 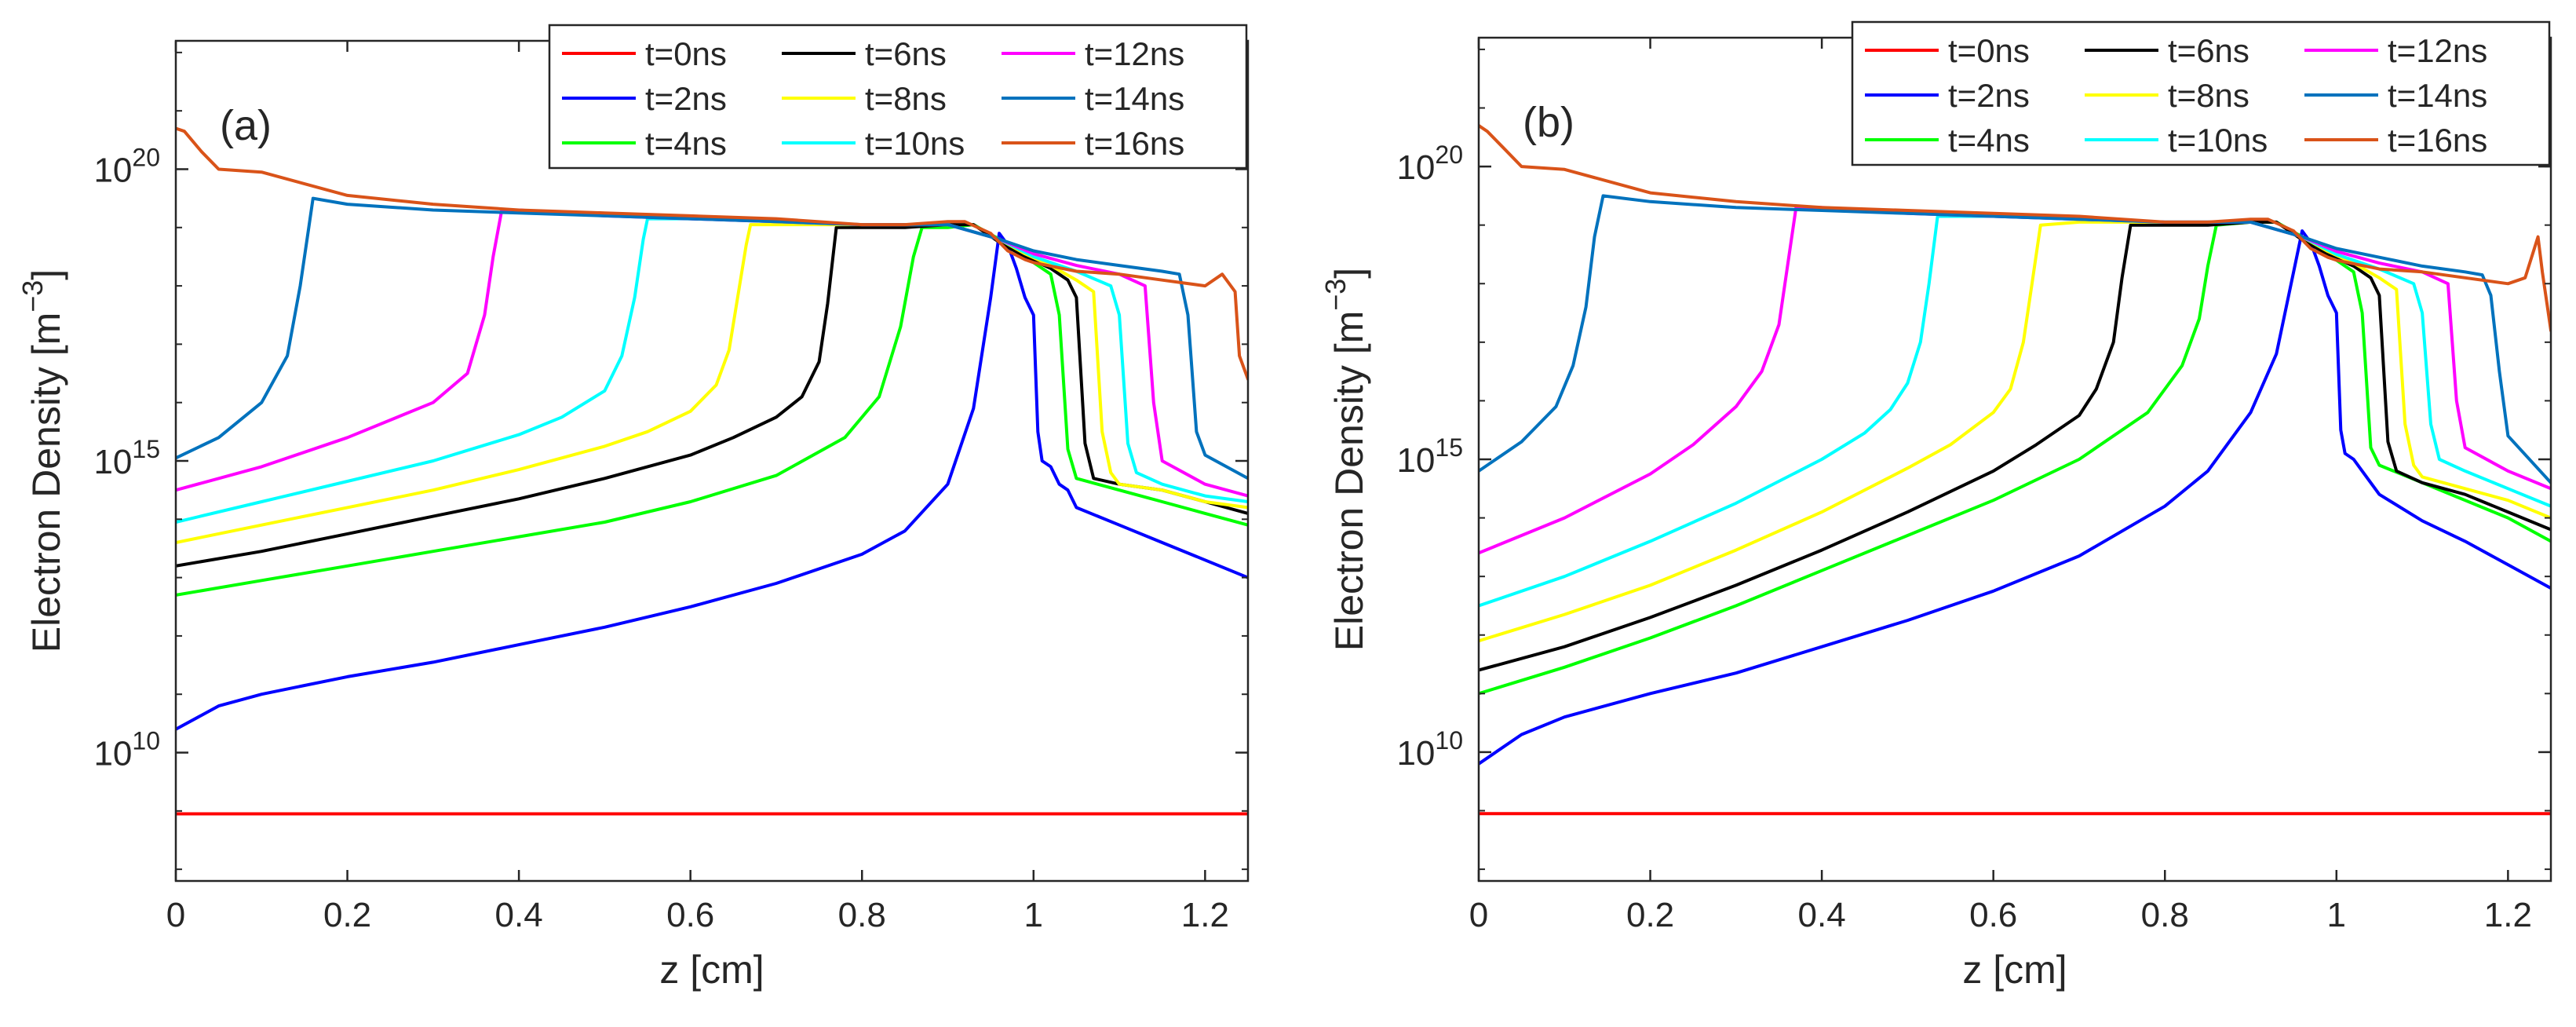 I want to click on panel-label: (a), so click(x=246, y=125).